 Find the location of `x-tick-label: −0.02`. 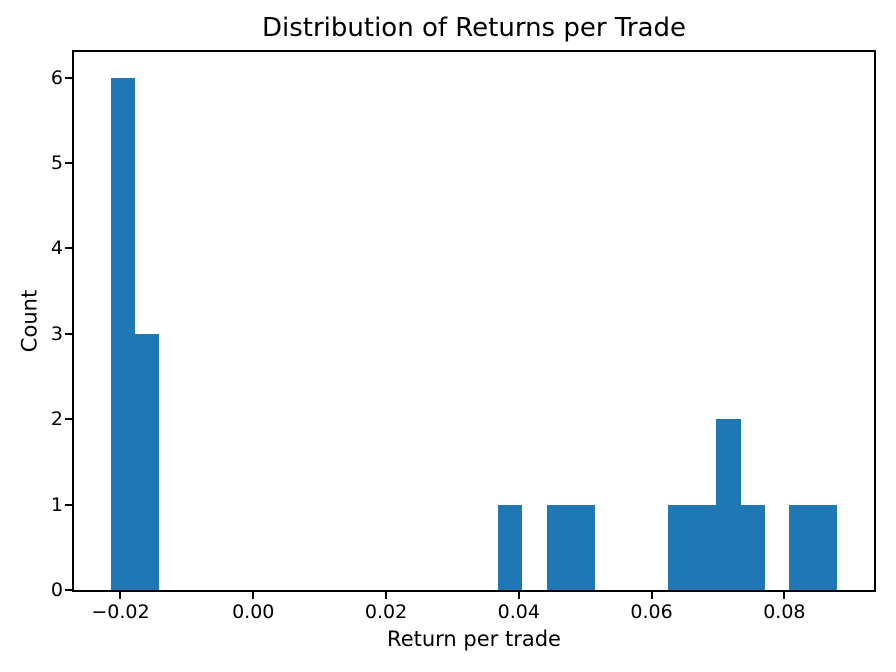

x-tick-label: −0.02 is located at coordinates (120, 612).